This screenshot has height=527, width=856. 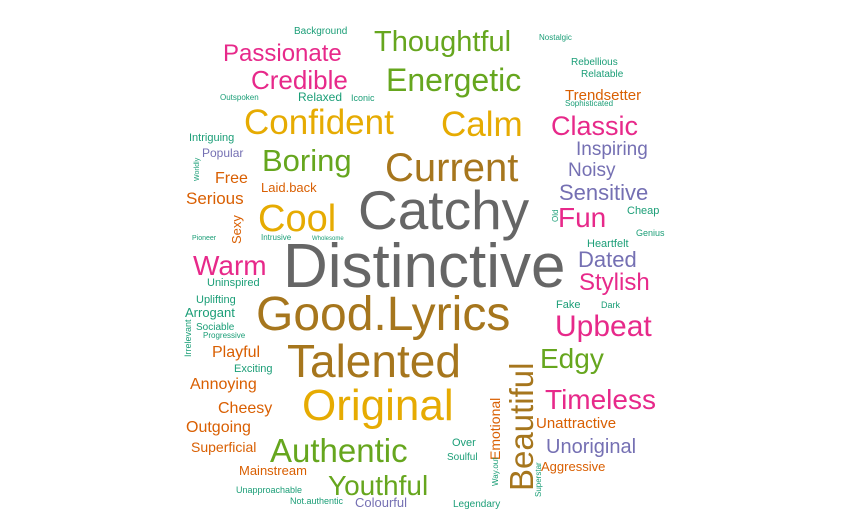 What do you see at coordinates (594, 126) in the screenshot?
I see `word-classic: Classic` at bounding box center [594, 126].